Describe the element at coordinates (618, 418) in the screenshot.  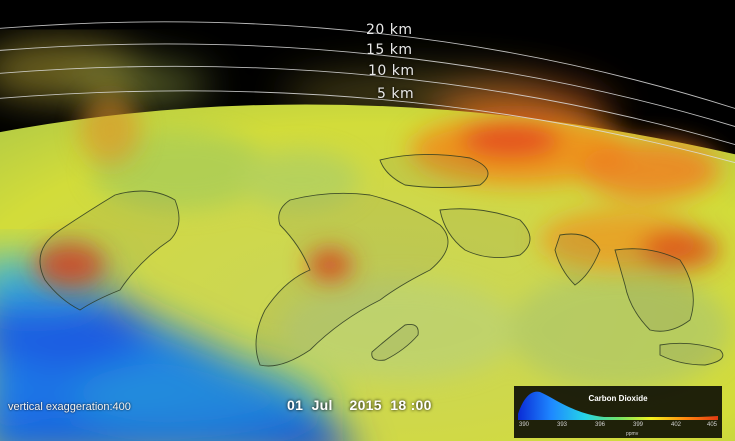
I see `colorbar-strip` at that location.